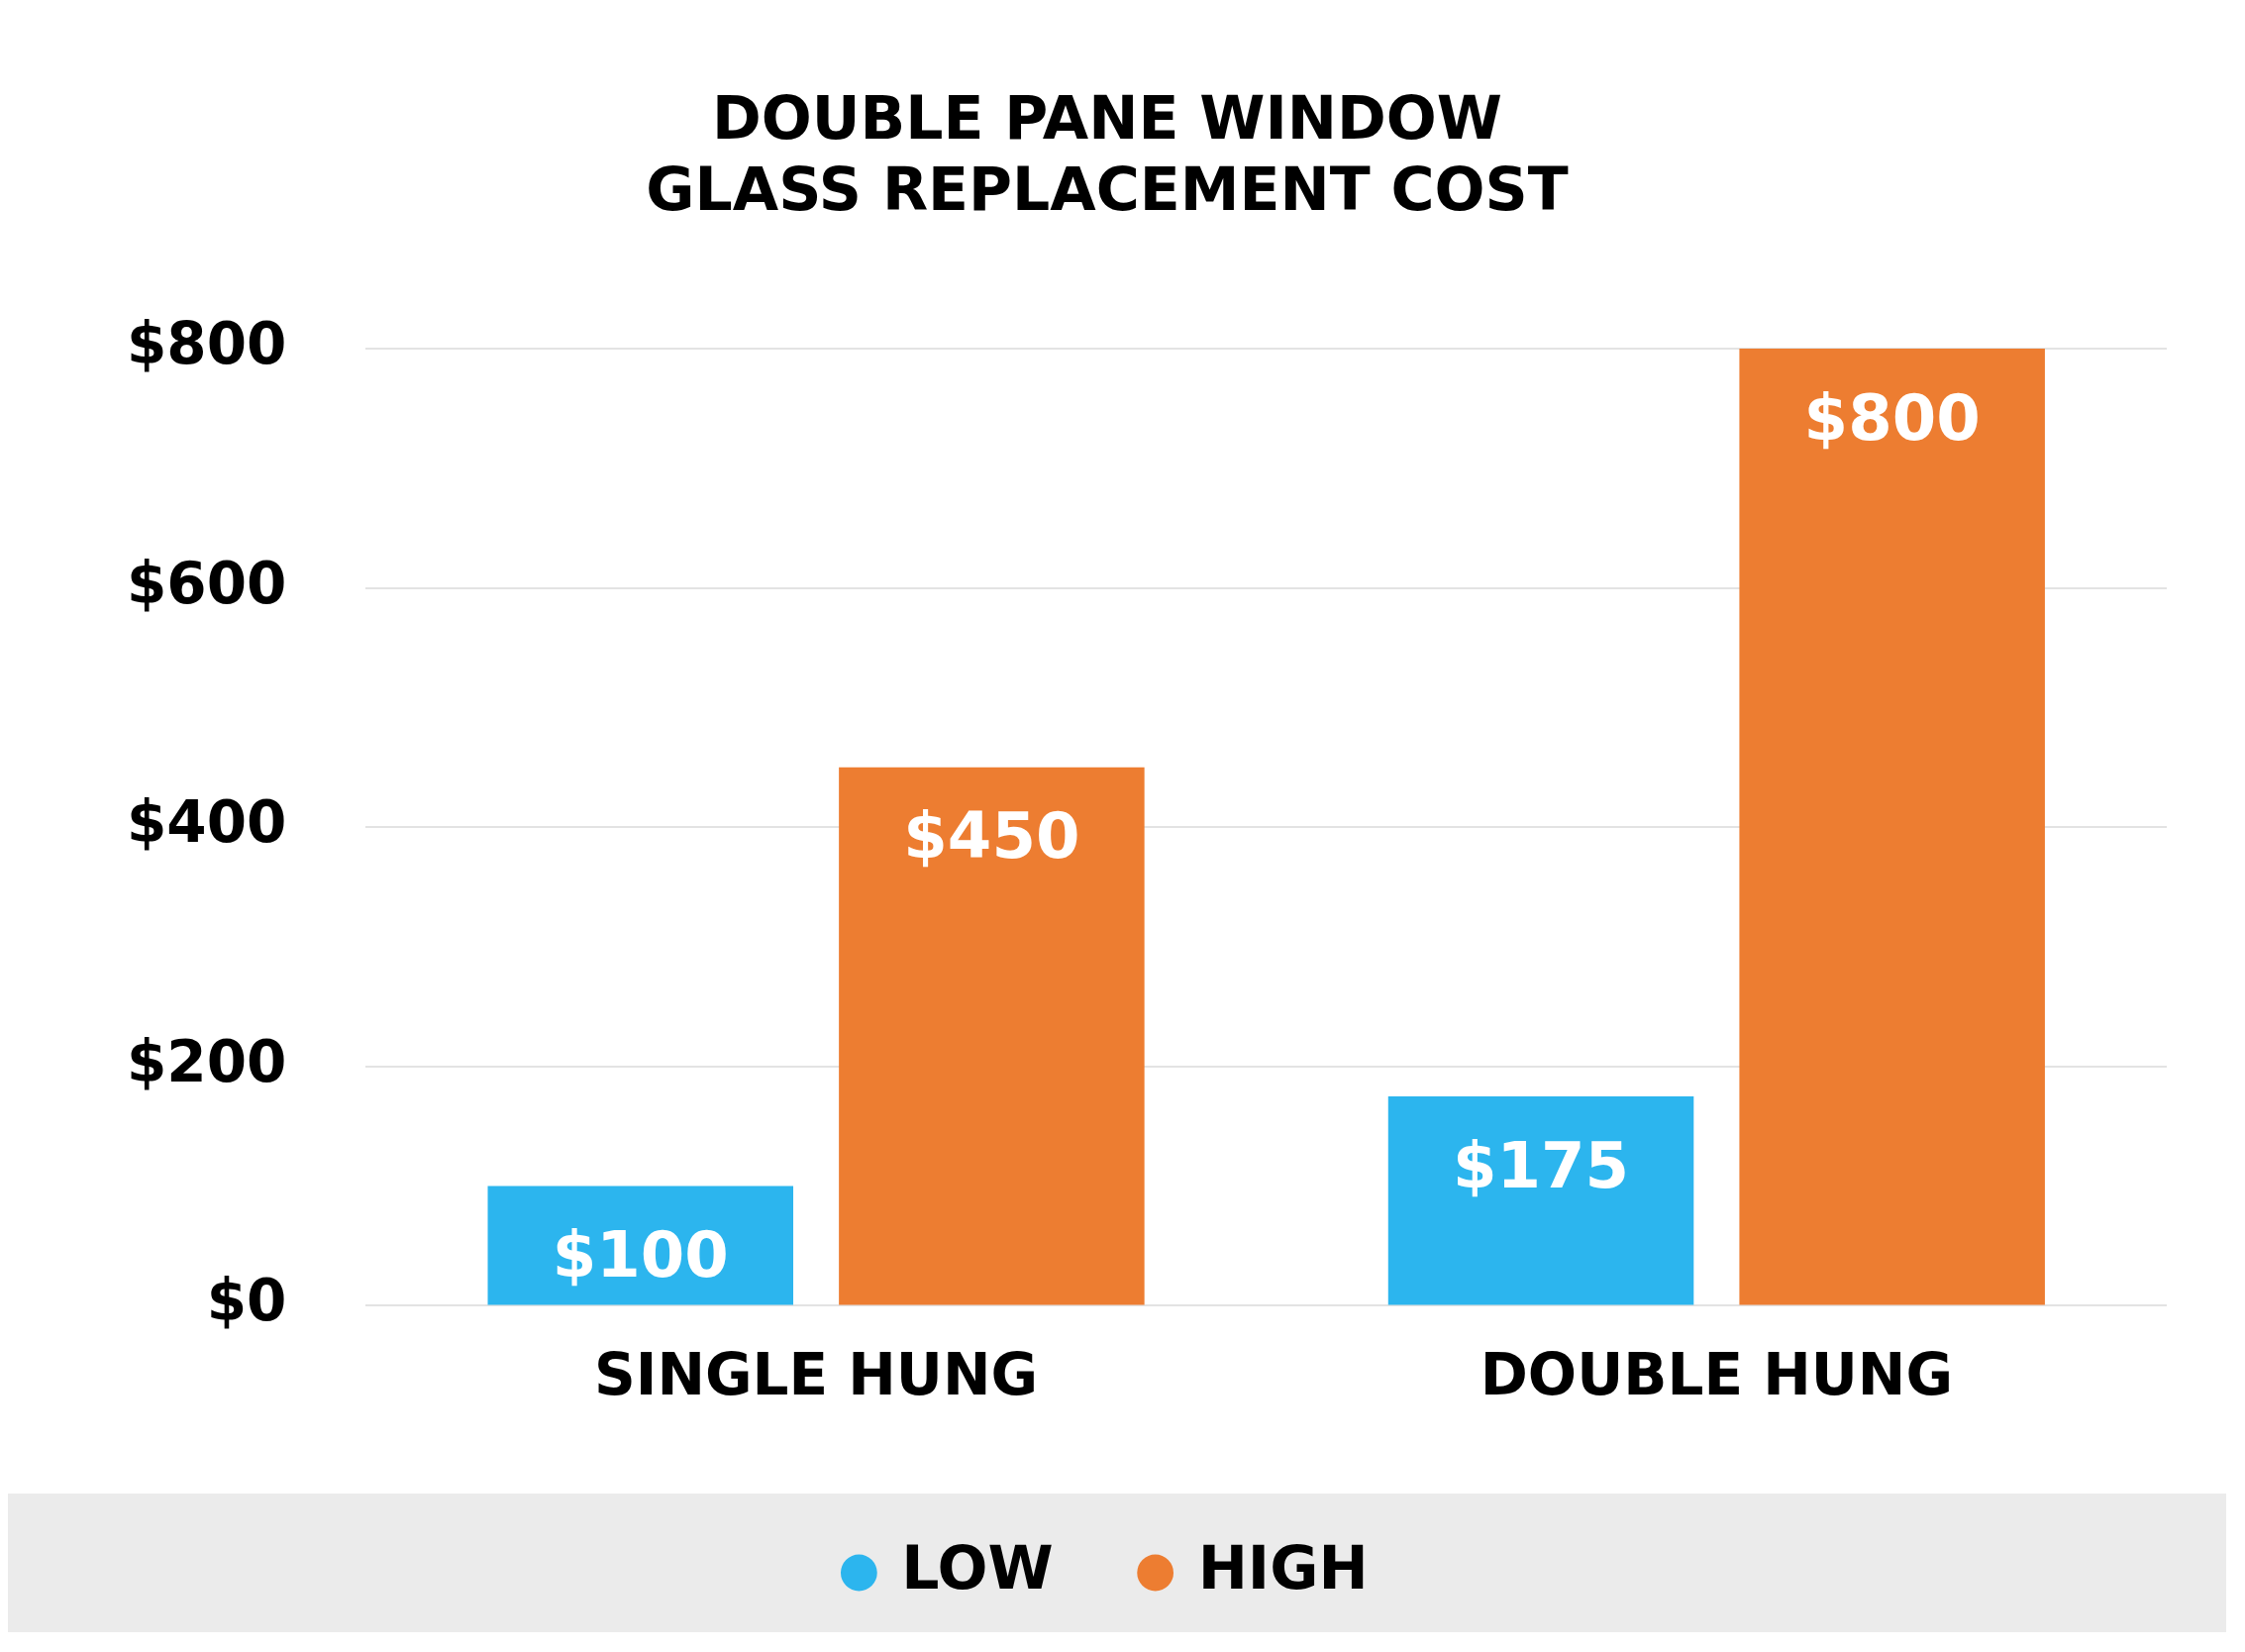 This screenshot has height=1652, width=2245. What do you see at coordinates (1541, 1165) in the screenshot?
I see `data-label: $175` at bounding box center [1541, 1165].